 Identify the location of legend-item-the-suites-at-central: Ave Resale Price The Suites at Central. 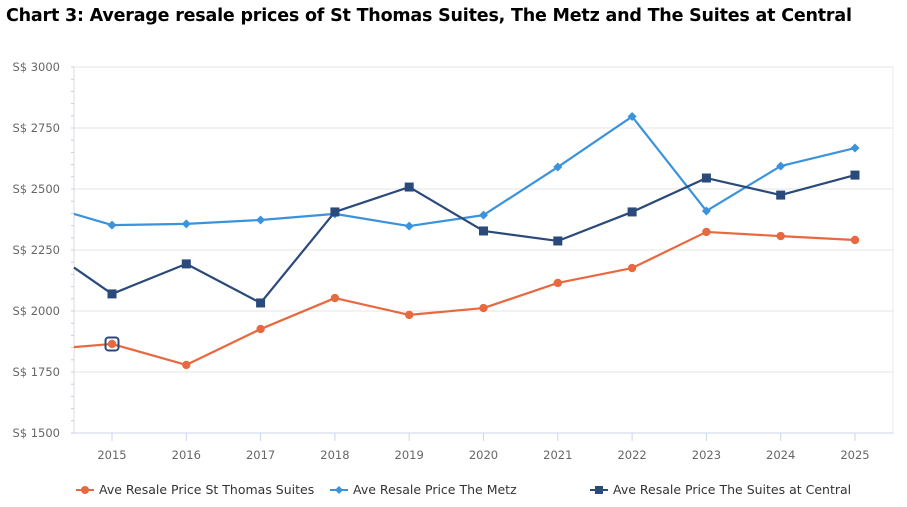
(720, 489).